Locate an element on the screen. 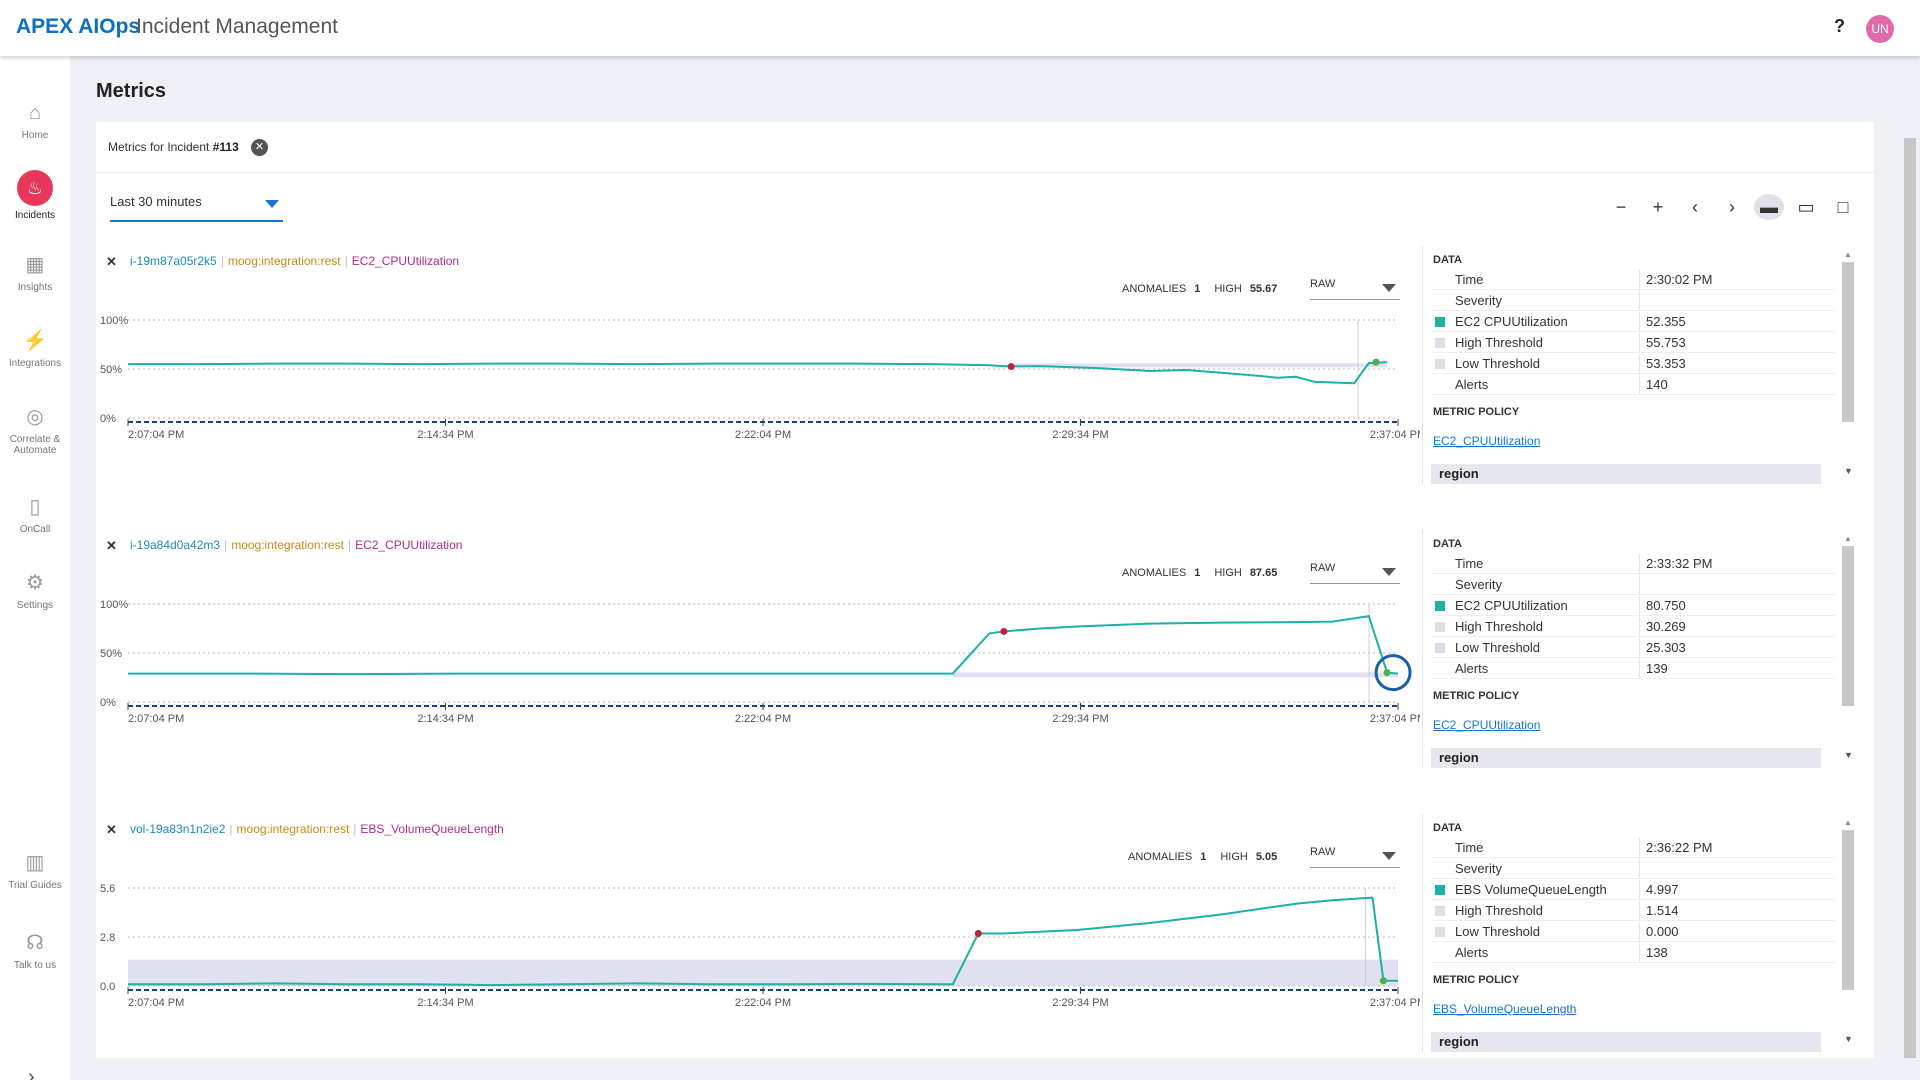 This screenshot has width=1920, height=1080. time-range-select: Last 30 minutes is located at coordinates (196, 207).